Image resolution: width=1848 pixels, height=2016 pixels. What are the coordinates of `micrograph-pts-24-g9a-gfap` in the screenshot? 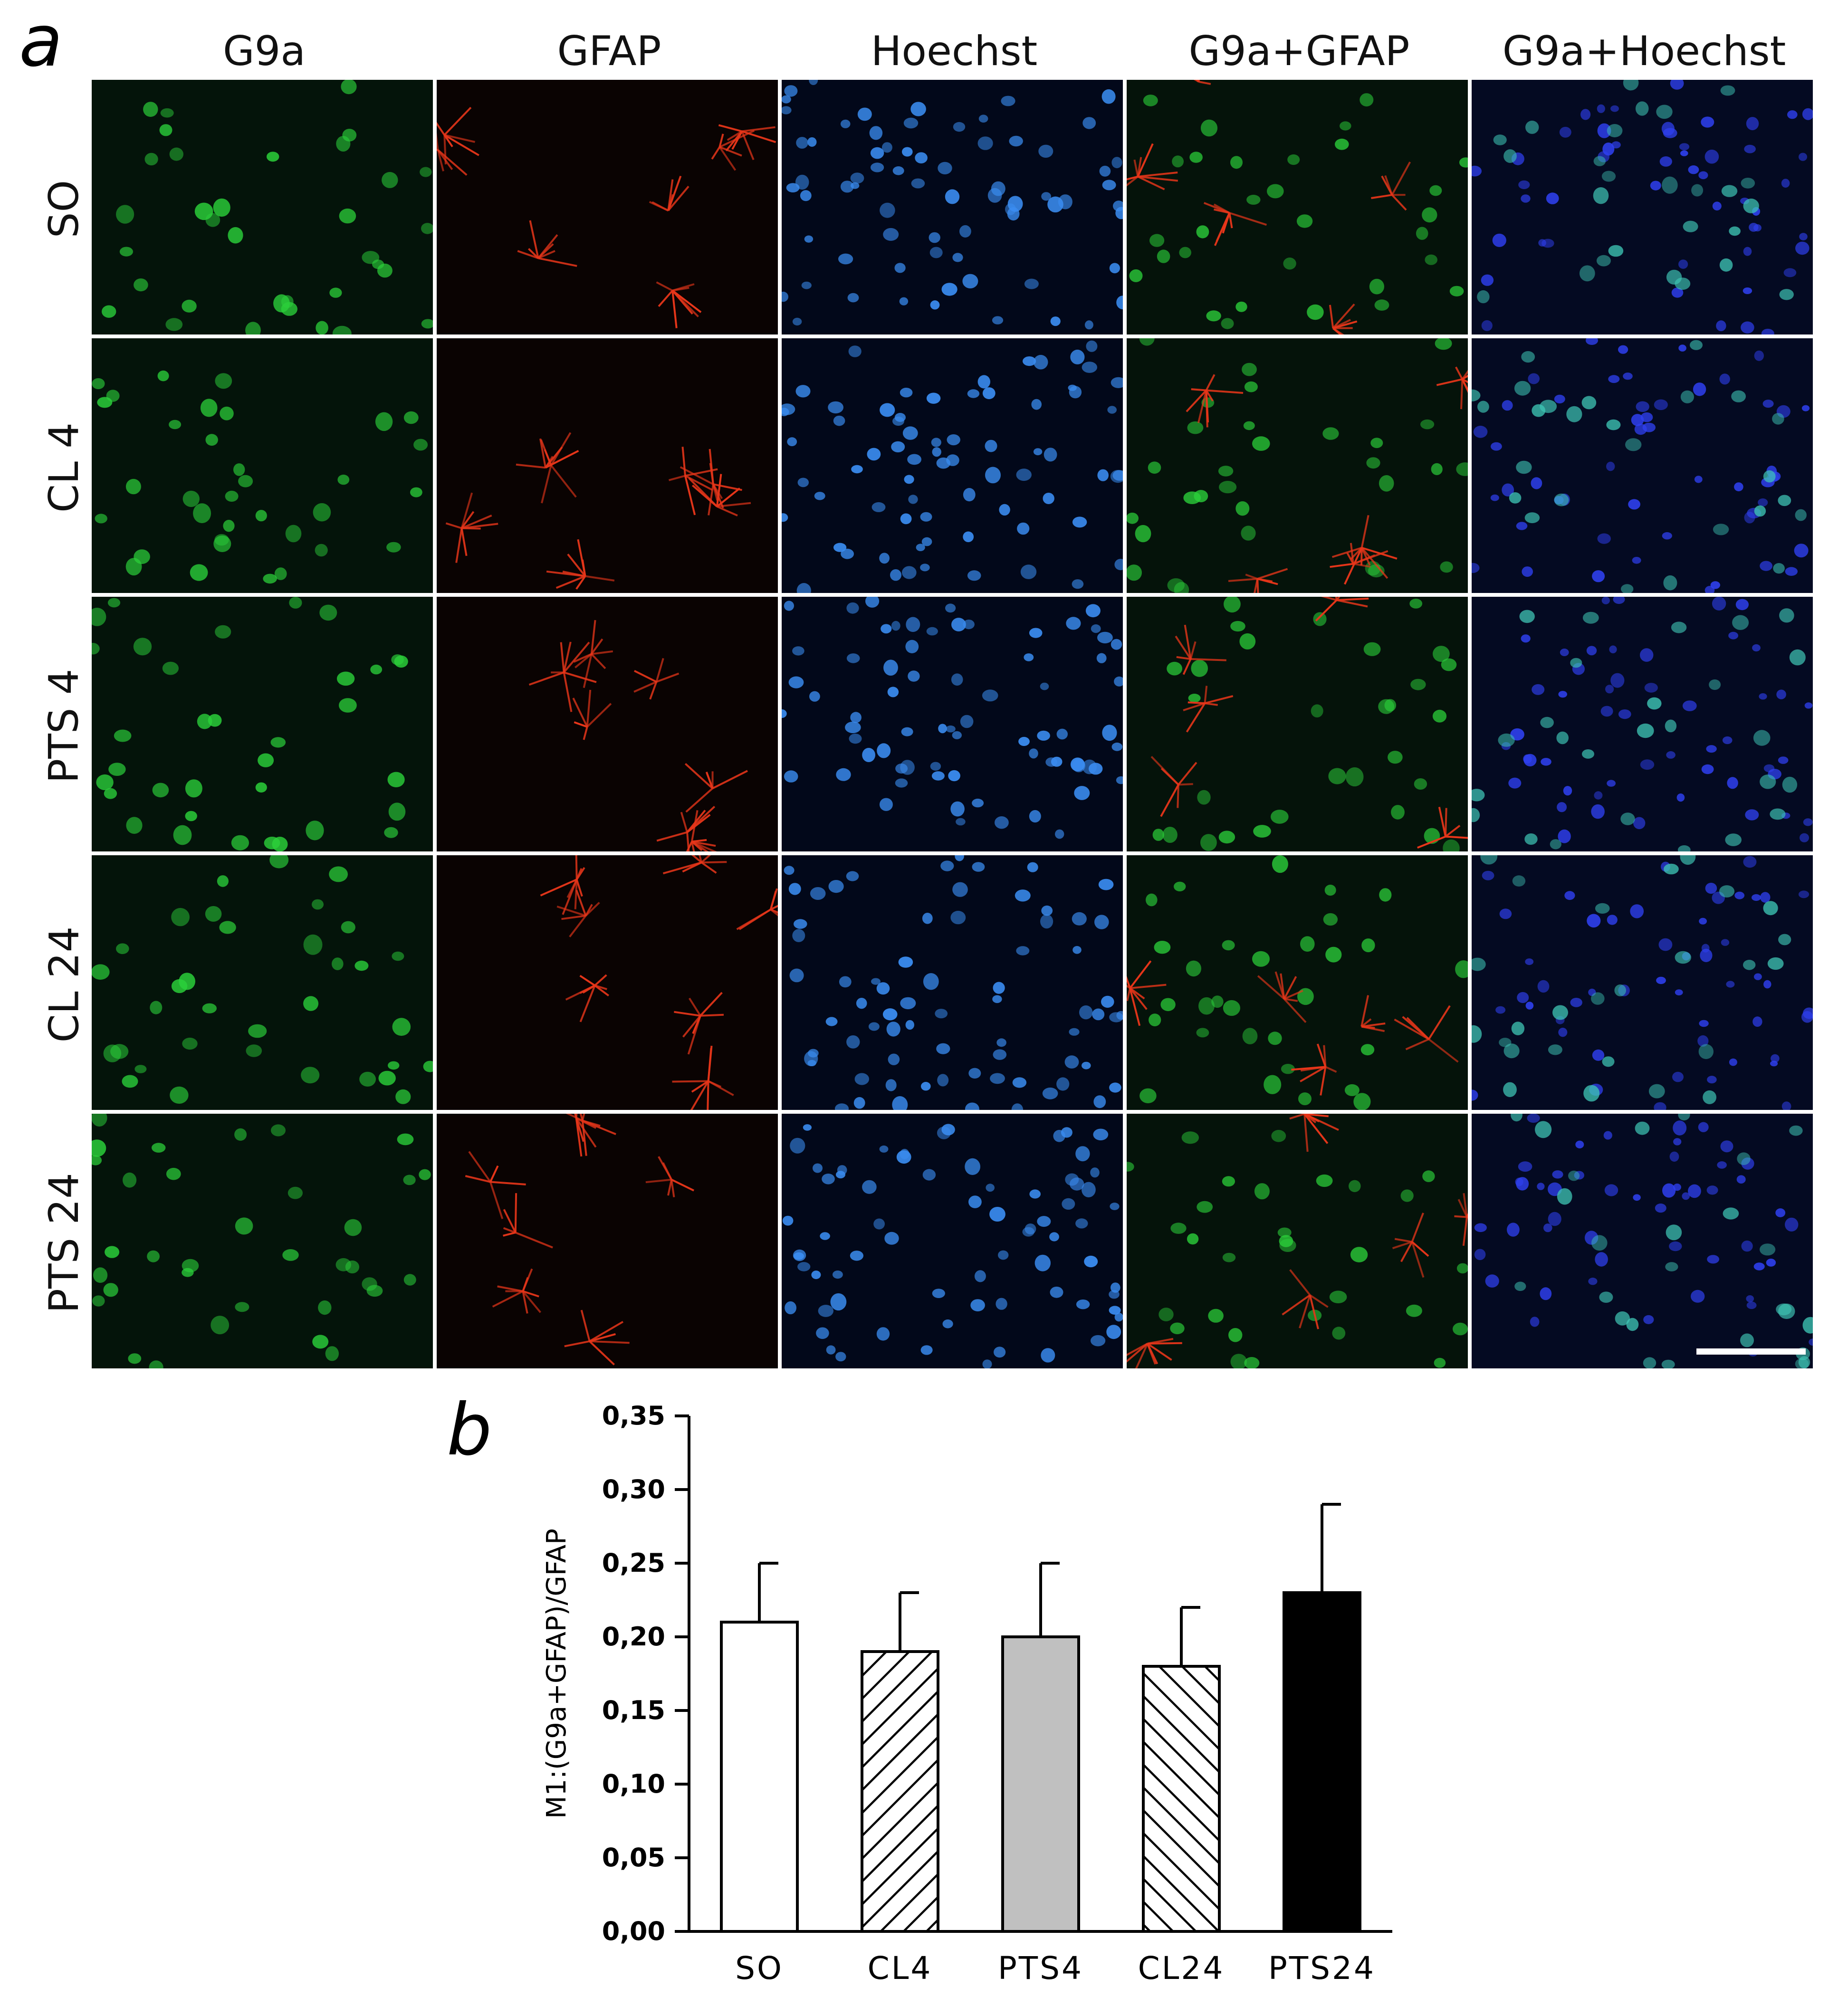 It's located at (1300, 1238).